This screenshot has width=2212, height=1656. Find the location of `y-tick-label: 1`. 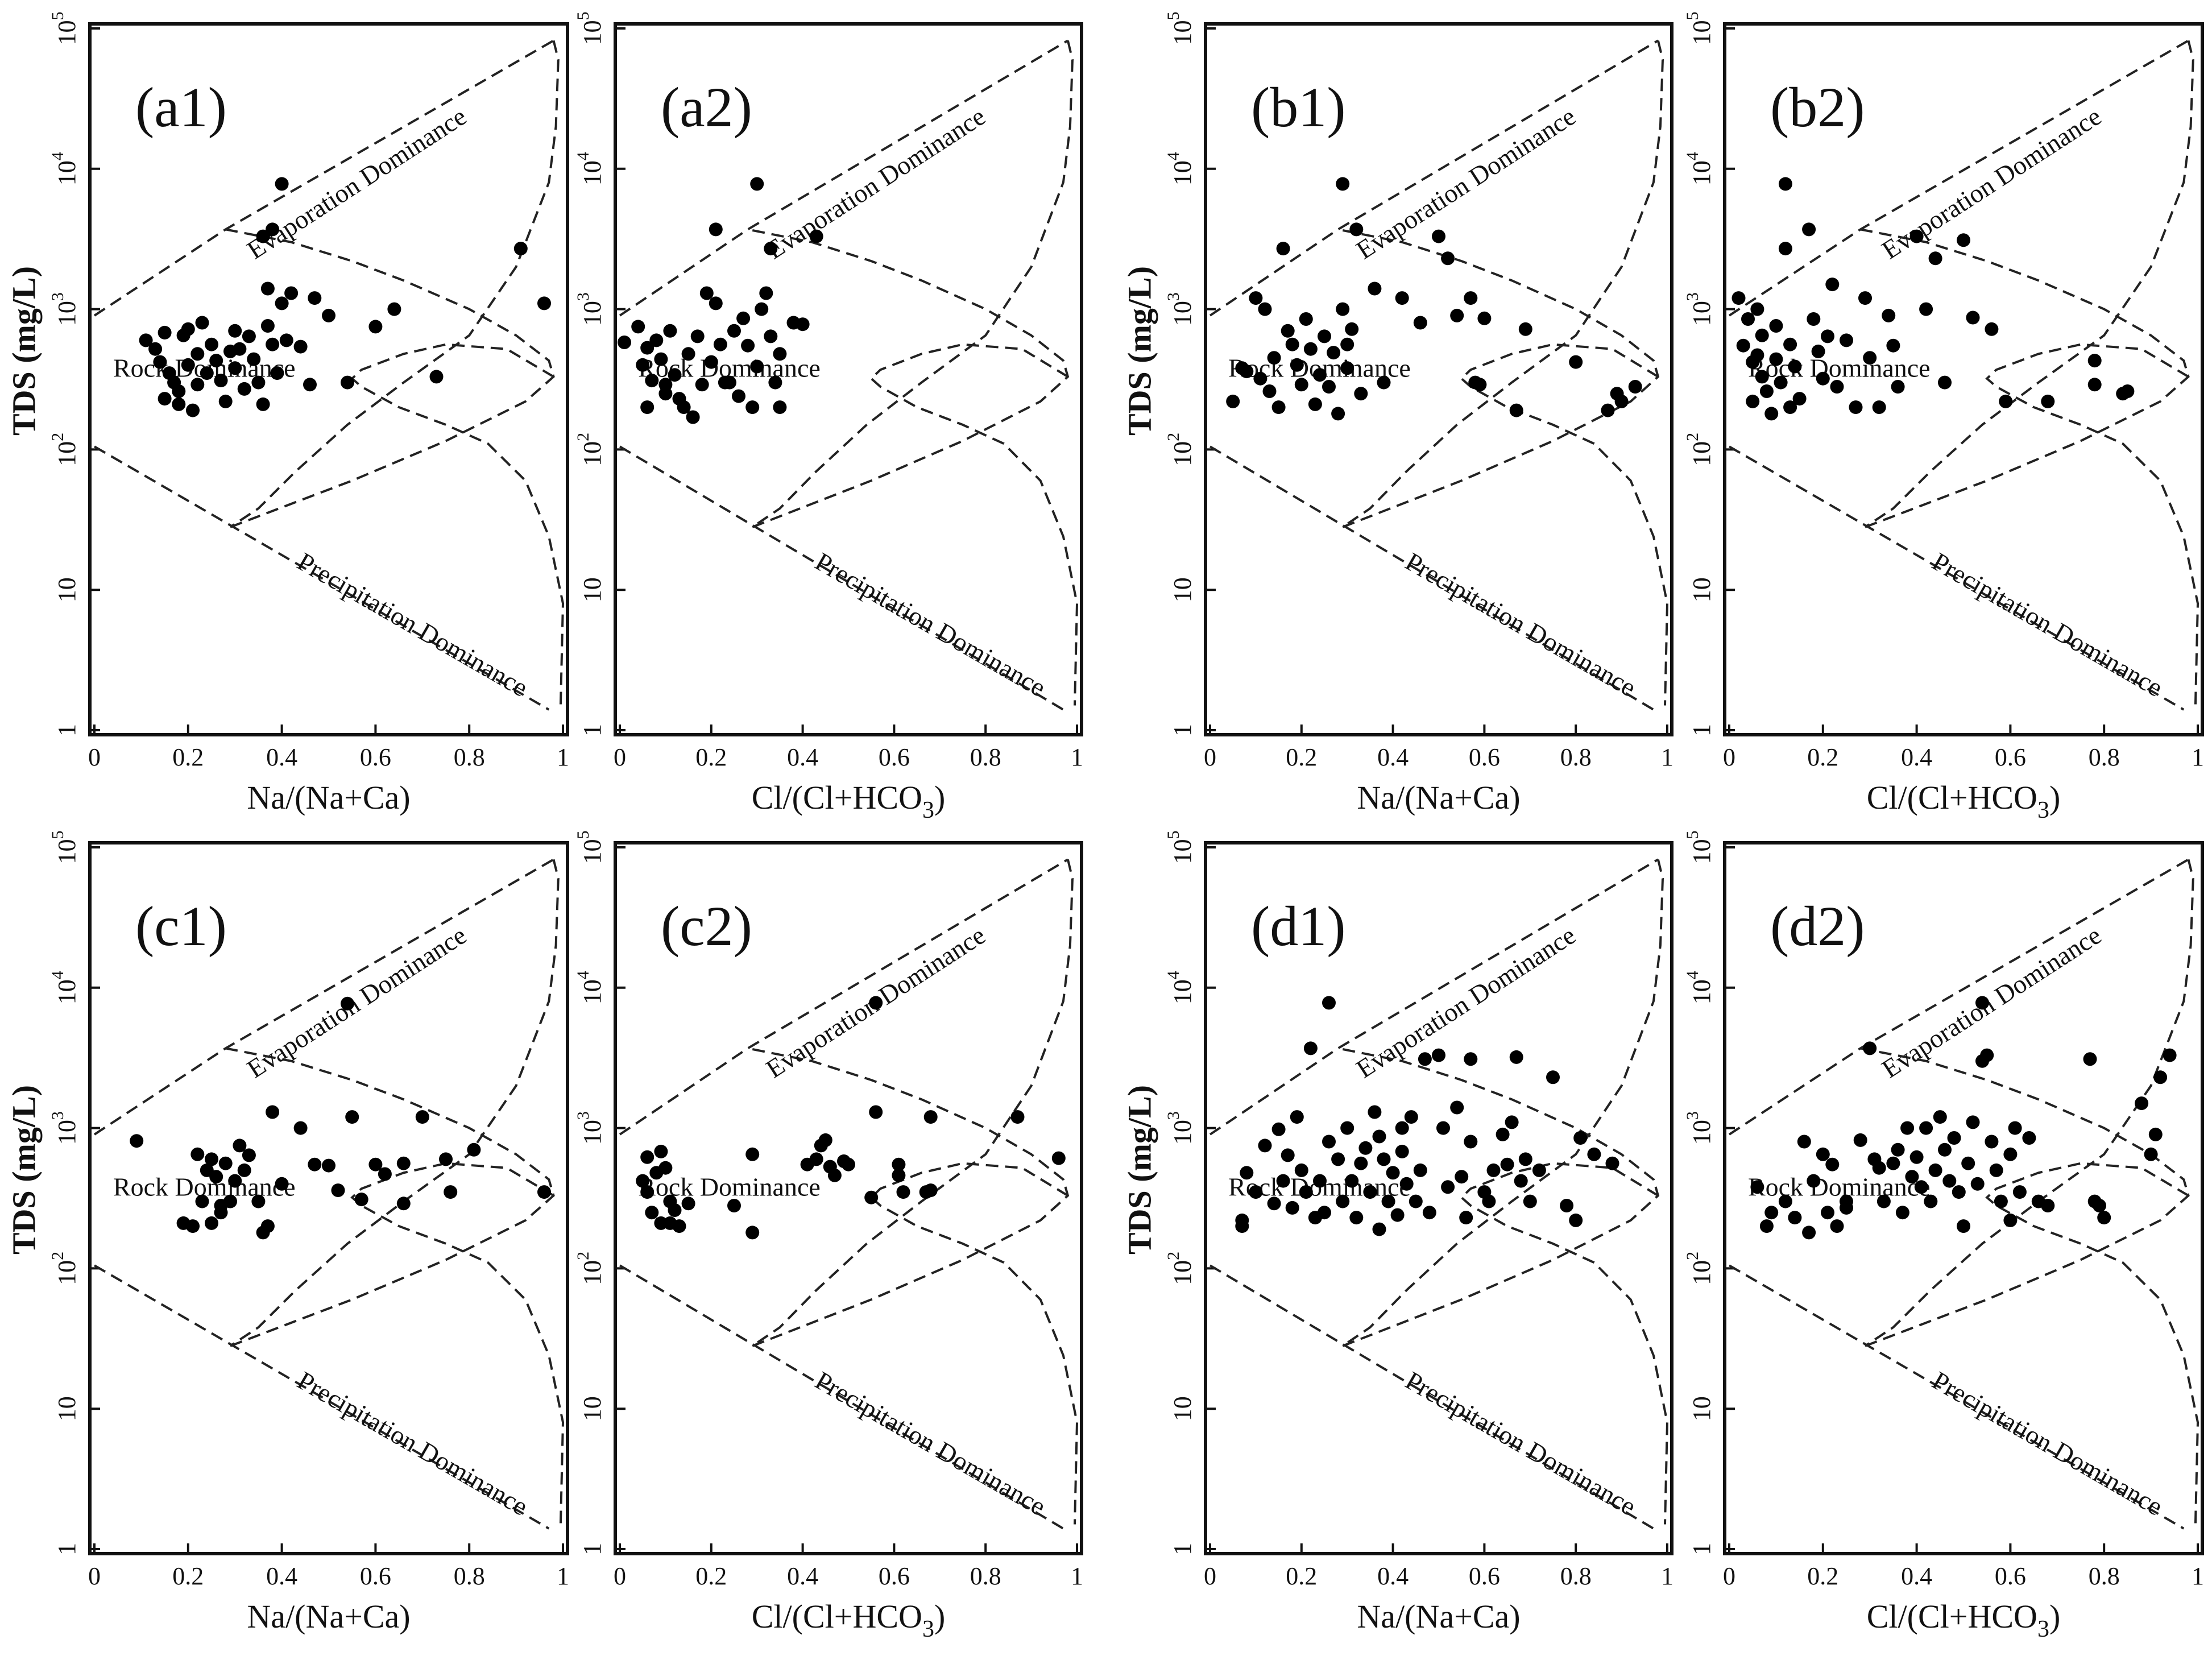

y-tick-label: 1 is located at coordinates (67, 1549).